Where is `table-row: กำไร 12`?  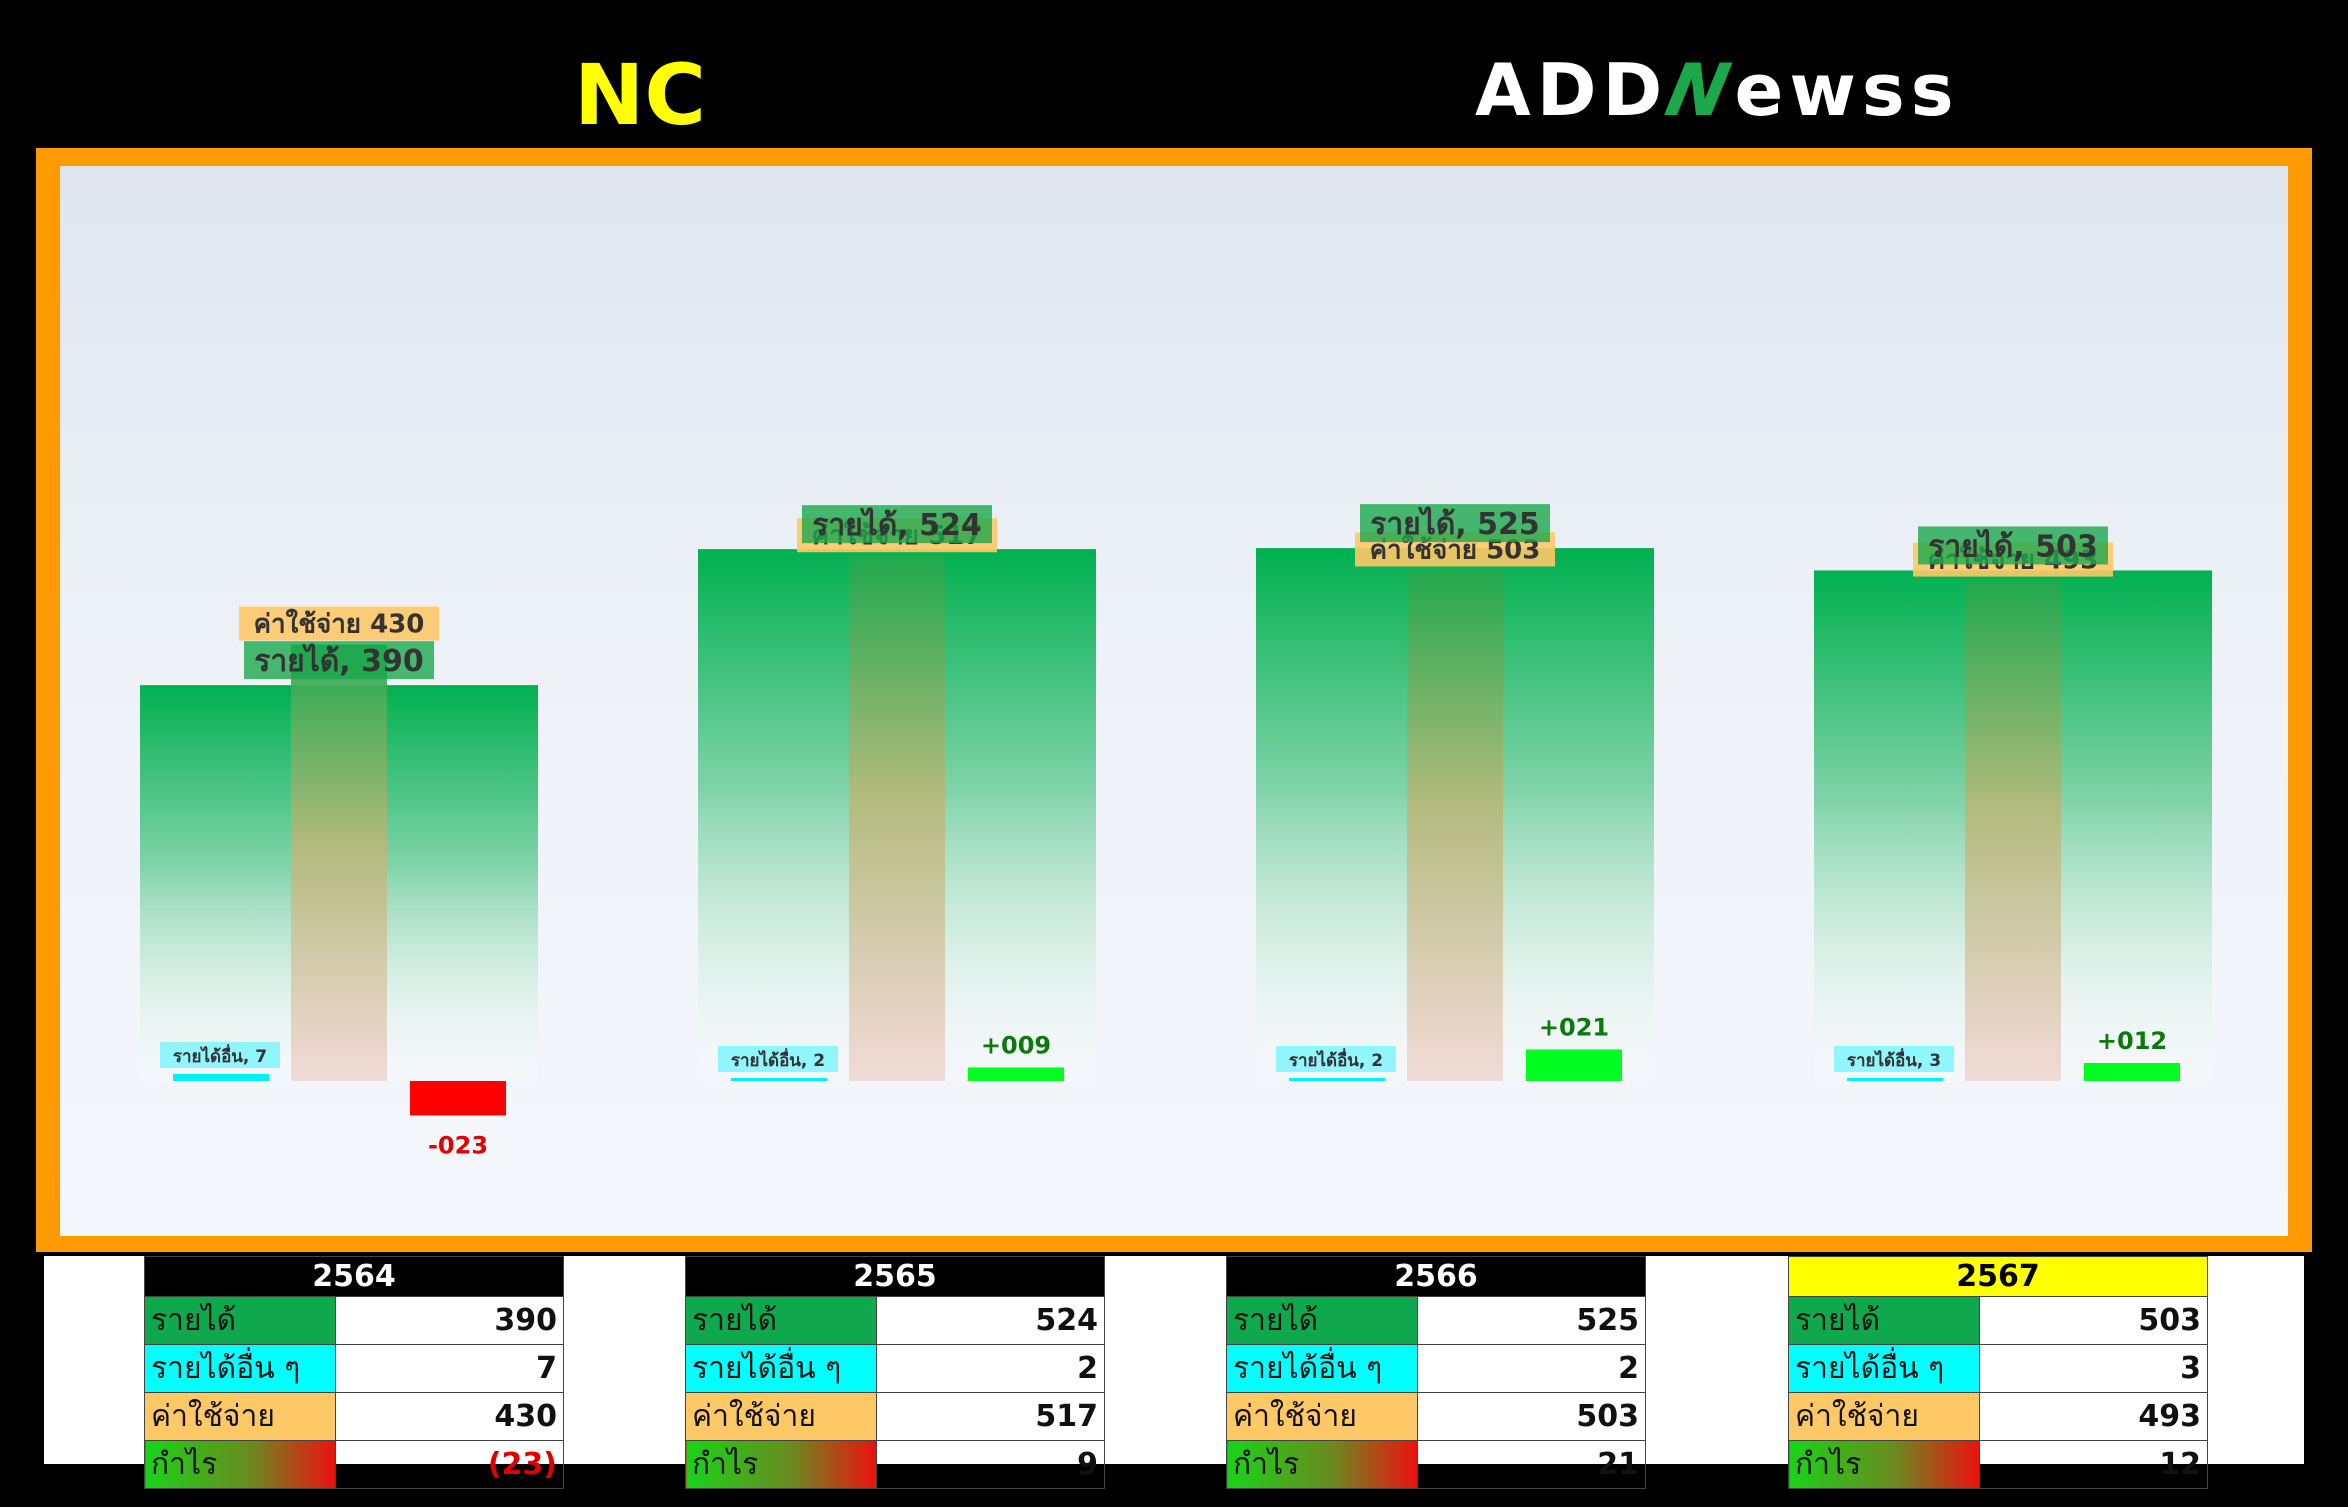 table-row: กำไร 12 is located at coordinates (1998, 1464).